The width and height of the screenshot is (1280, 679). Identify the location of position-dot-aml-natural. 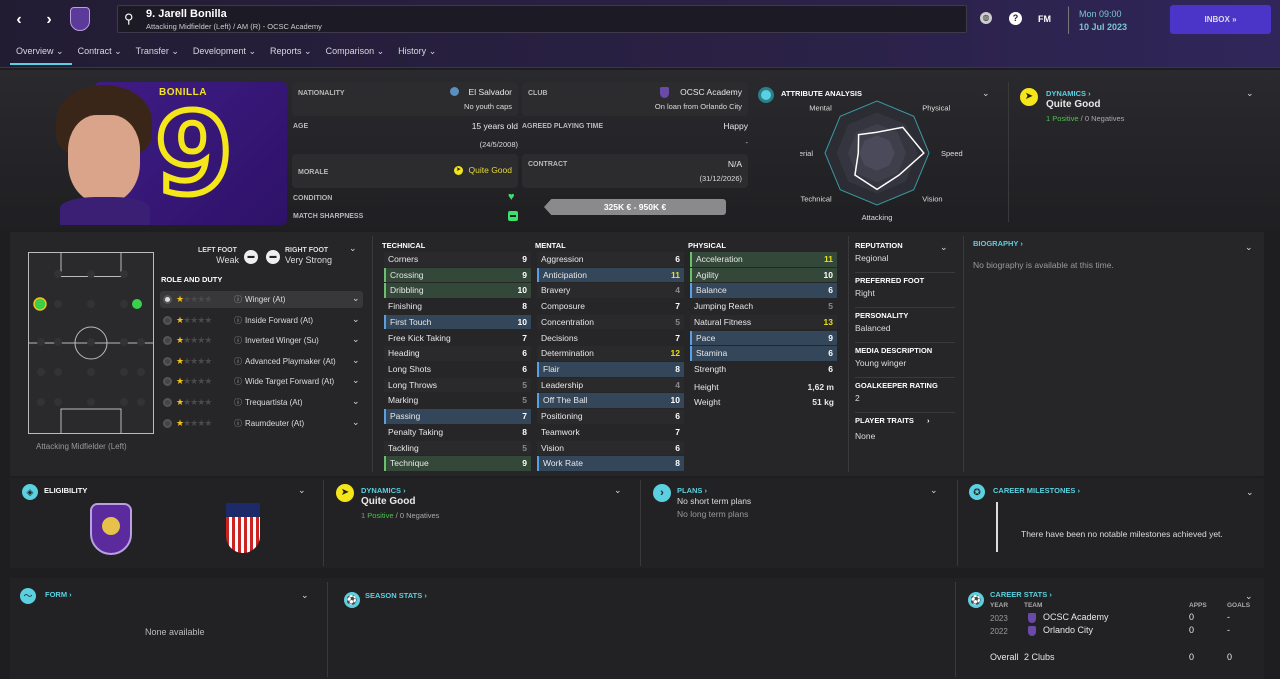
(40, 304).